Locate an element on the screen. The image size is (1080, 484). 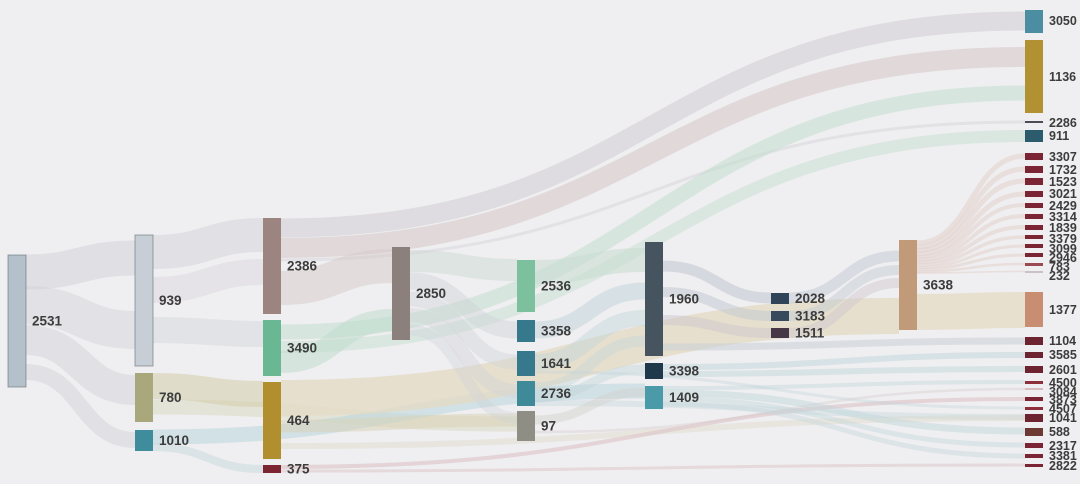
sankey-node-label-2736: 2736 is located at coordinates (556, 393).